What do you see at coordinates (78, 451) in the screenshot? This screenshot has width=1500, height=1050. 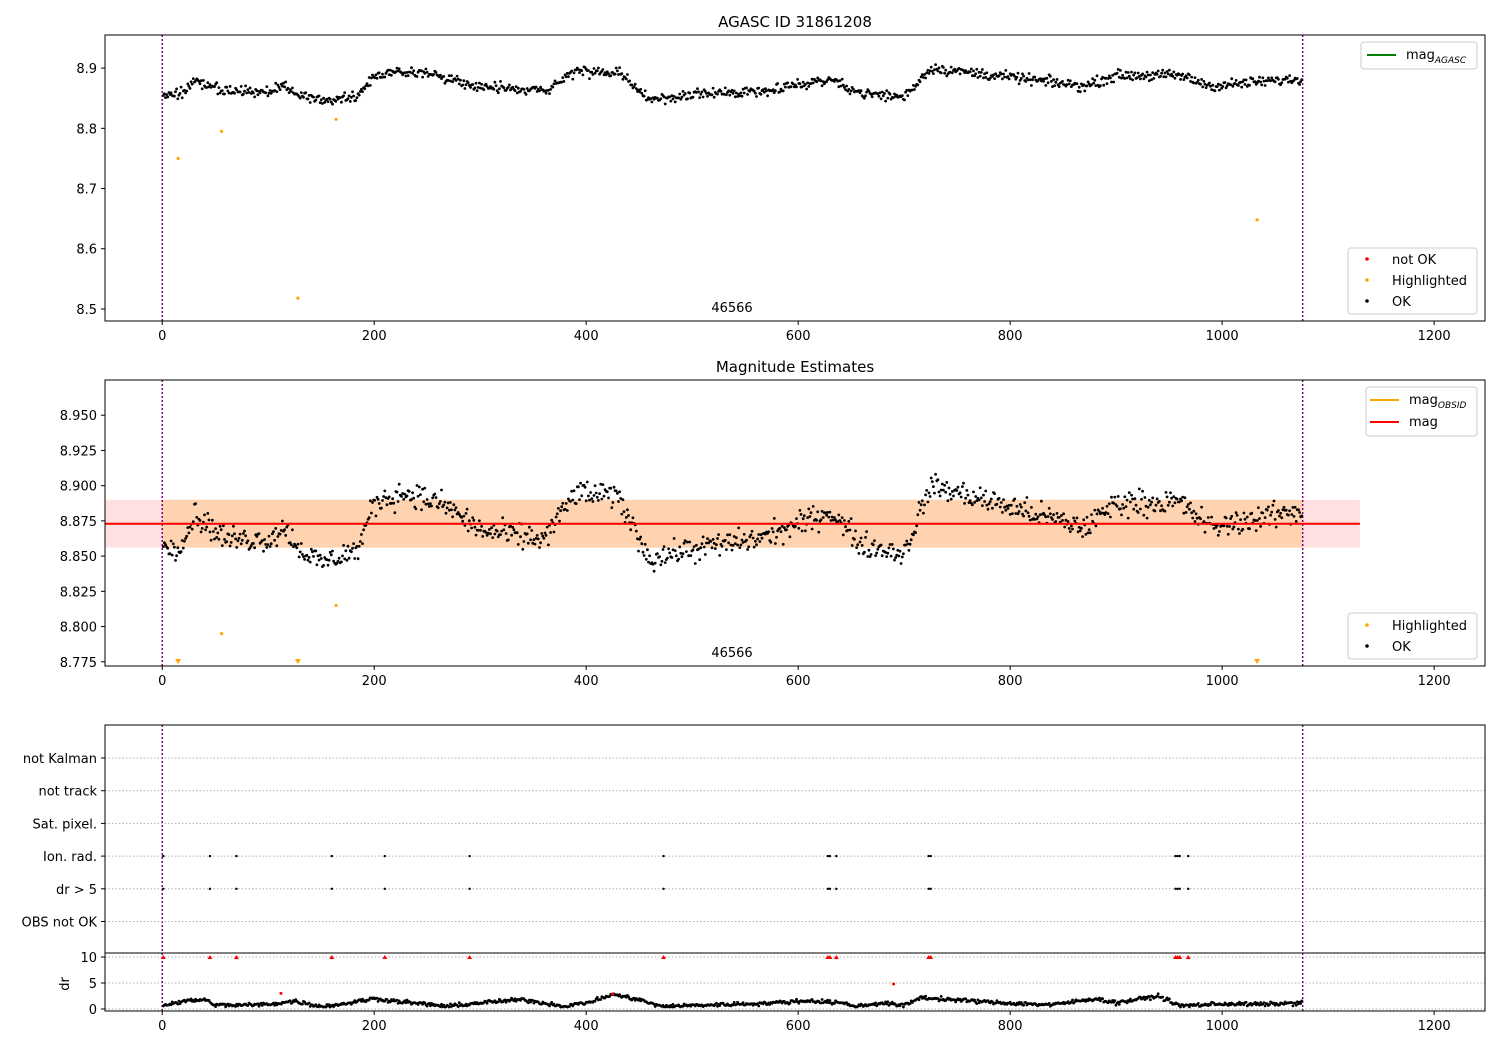 I see `y-tick-label-p2-6: 8.925` at bounding box center [78, 451].